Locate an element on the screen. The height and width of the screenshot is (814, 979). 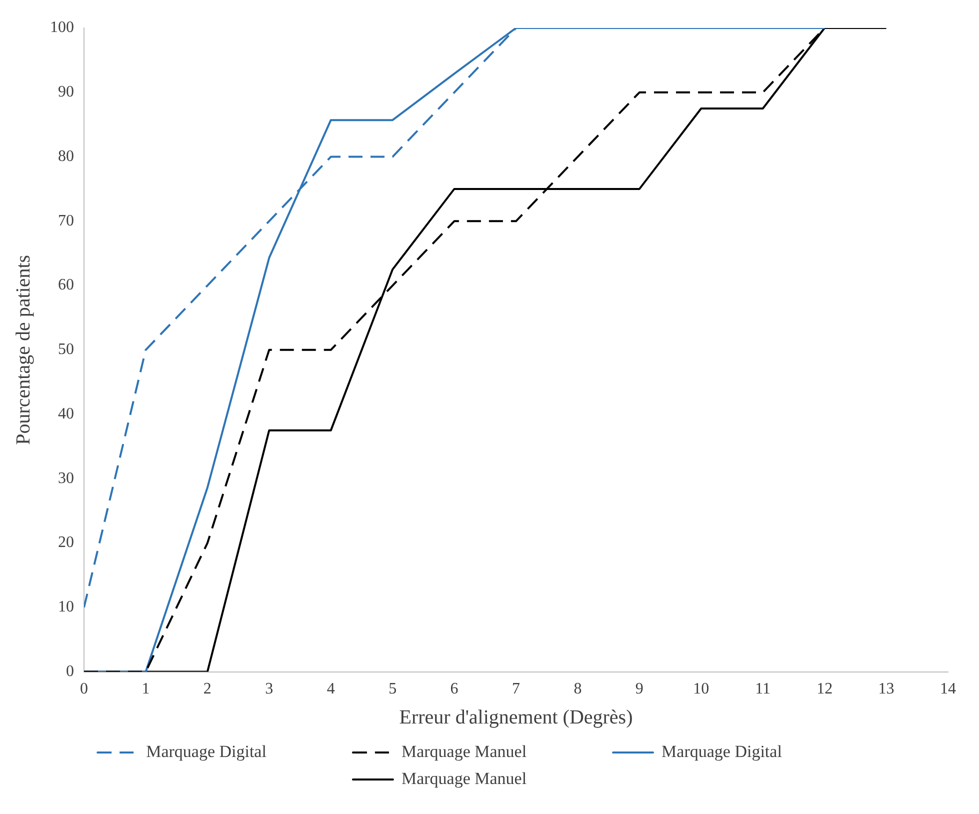
x-tick-label: 11 is located at coordinates (763, 689).